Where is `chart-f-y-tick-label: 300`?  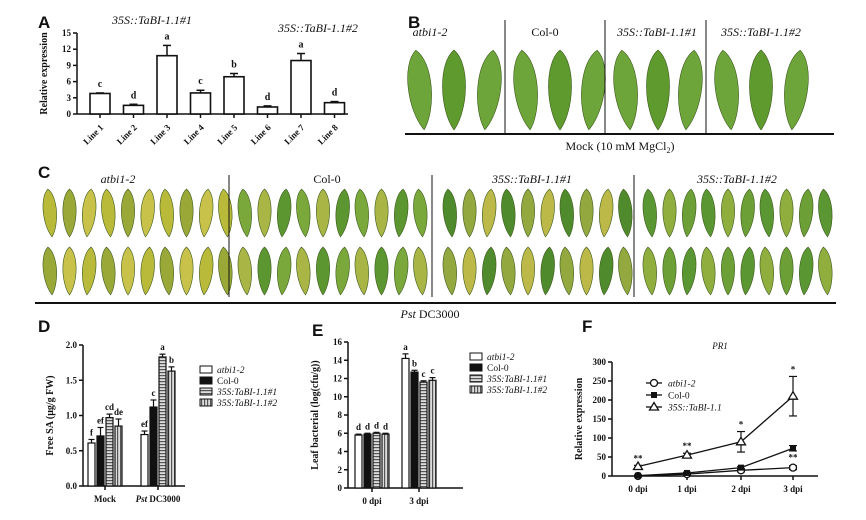 chart-f-y-tick-label: 300 is located at coordinates (600, 362).